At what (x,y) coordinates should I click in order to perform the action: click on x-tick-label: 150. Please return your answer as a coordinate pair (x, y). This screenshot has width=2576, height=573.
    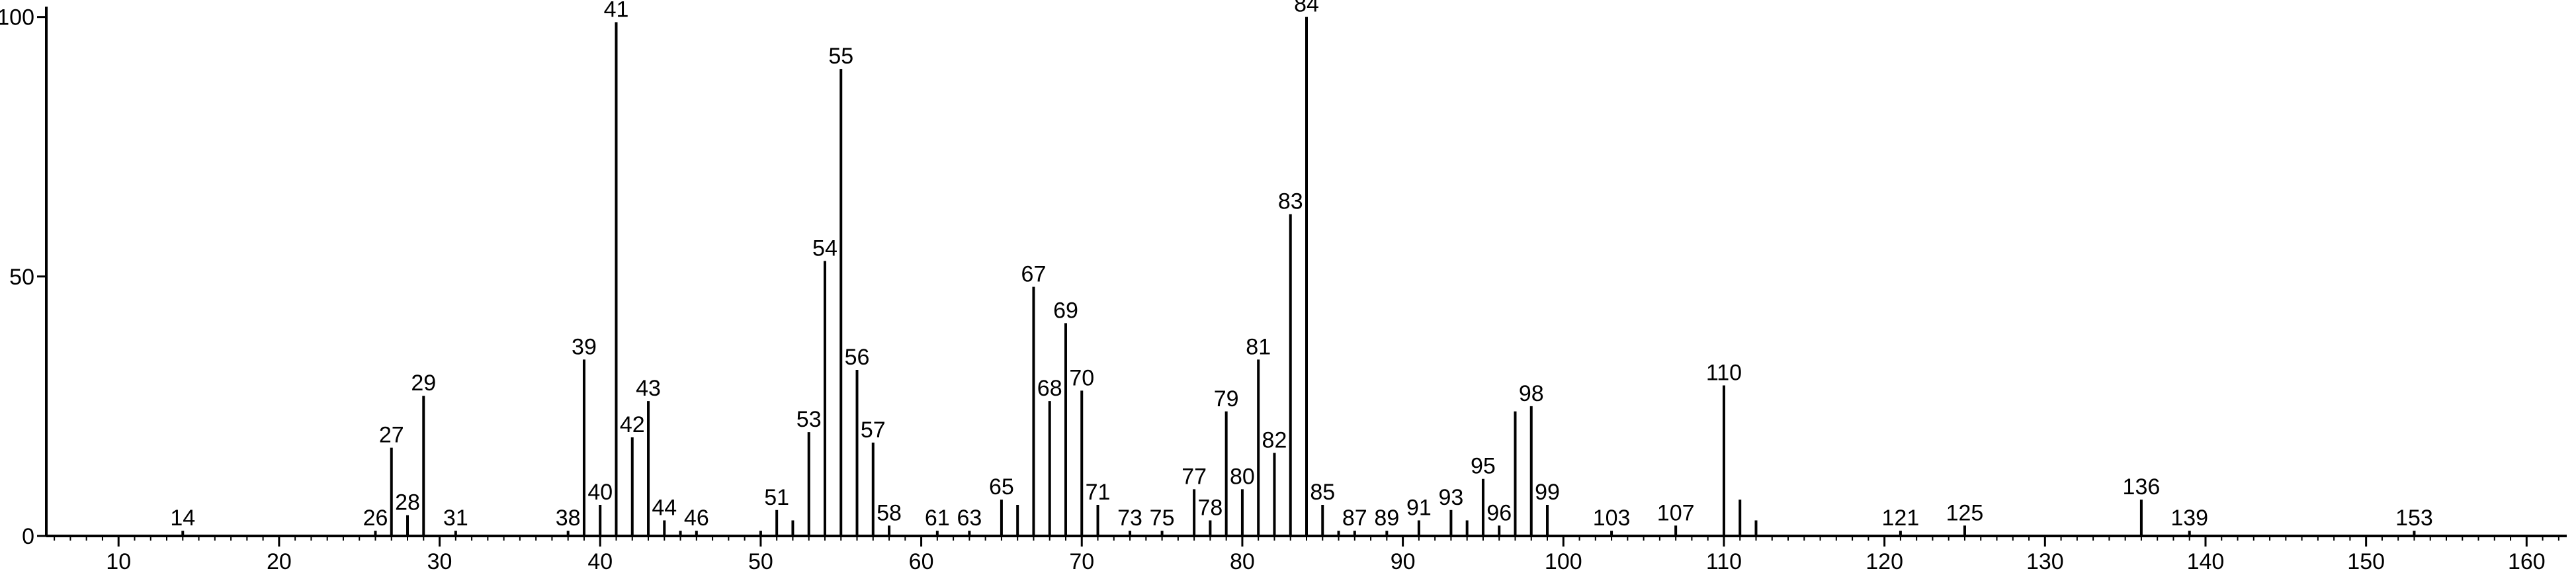
    Looking at the image, I should click on (2366, 561).